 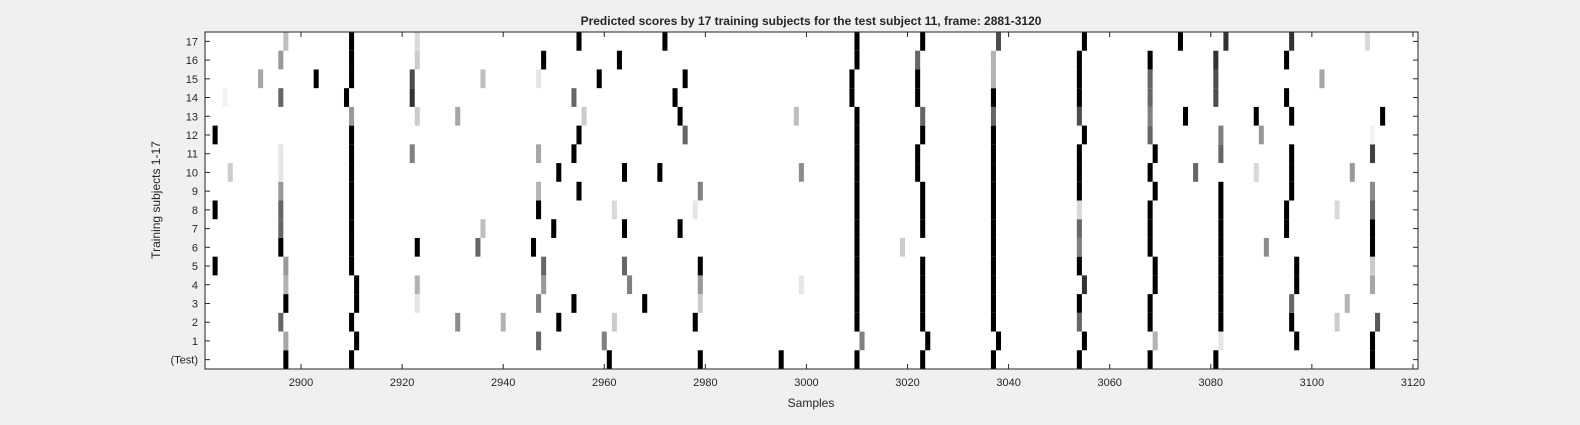 I want to click on y-tick-label: 15, so click(x=192, y=80).